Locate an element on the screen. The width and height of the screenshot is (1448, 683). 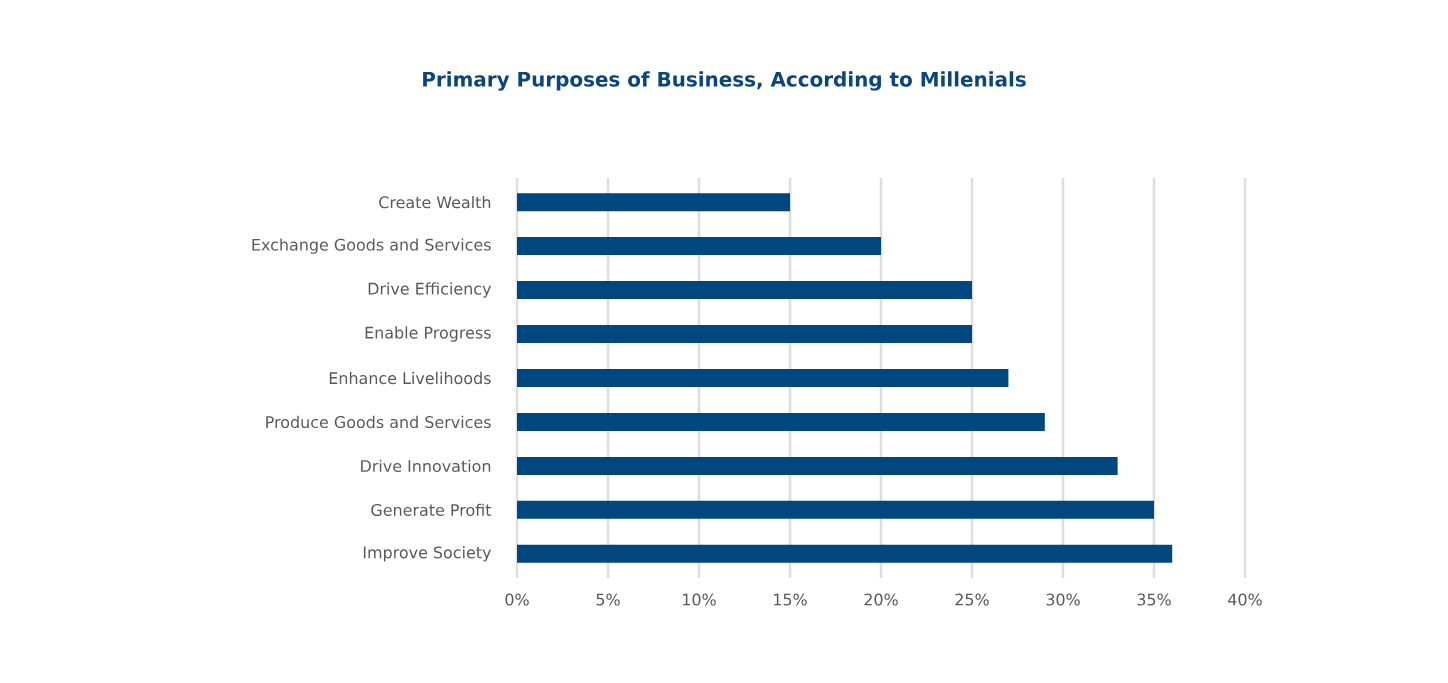
x-tick-label: 35% is located at coordinates (1154, 599).